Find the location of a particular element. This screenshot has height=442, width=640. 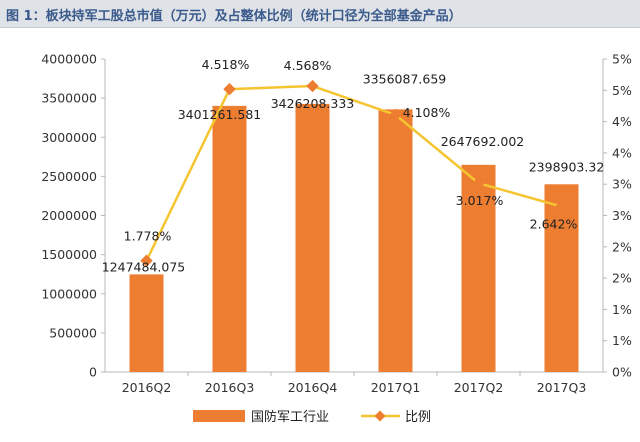

left-tick-label: 2500000 is located at coordinates (69, 176).